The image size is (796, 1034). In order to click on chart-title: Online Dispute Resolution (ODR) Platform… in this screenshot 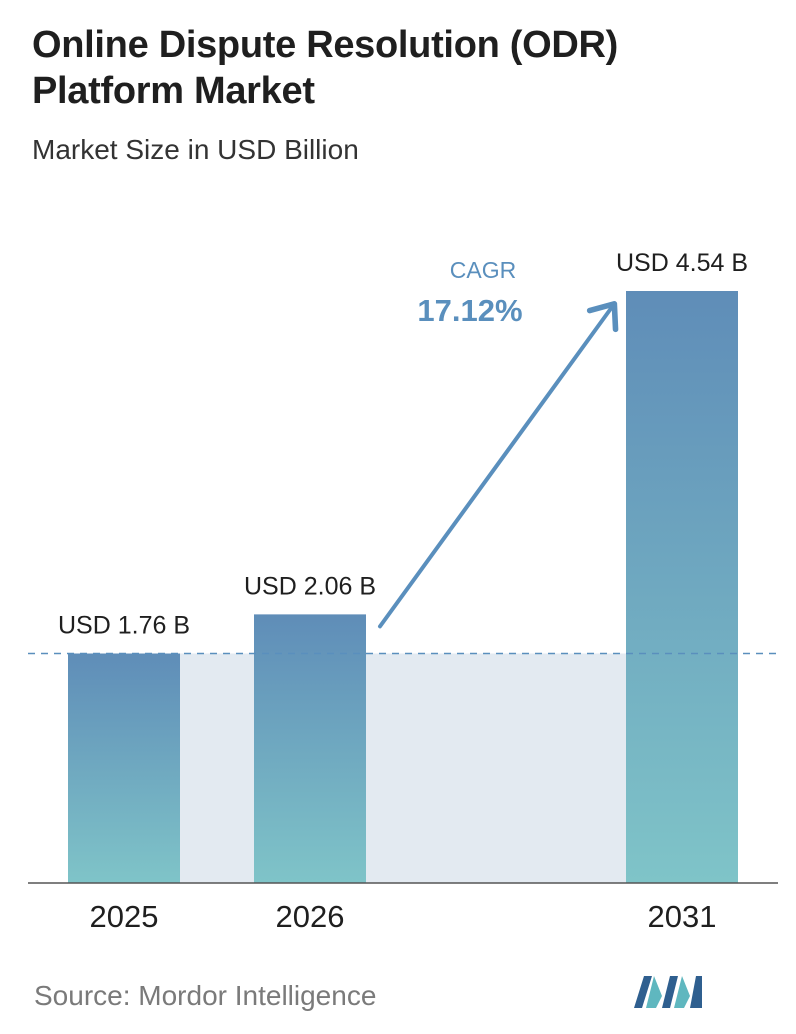, I will do `click(325, 68)`.